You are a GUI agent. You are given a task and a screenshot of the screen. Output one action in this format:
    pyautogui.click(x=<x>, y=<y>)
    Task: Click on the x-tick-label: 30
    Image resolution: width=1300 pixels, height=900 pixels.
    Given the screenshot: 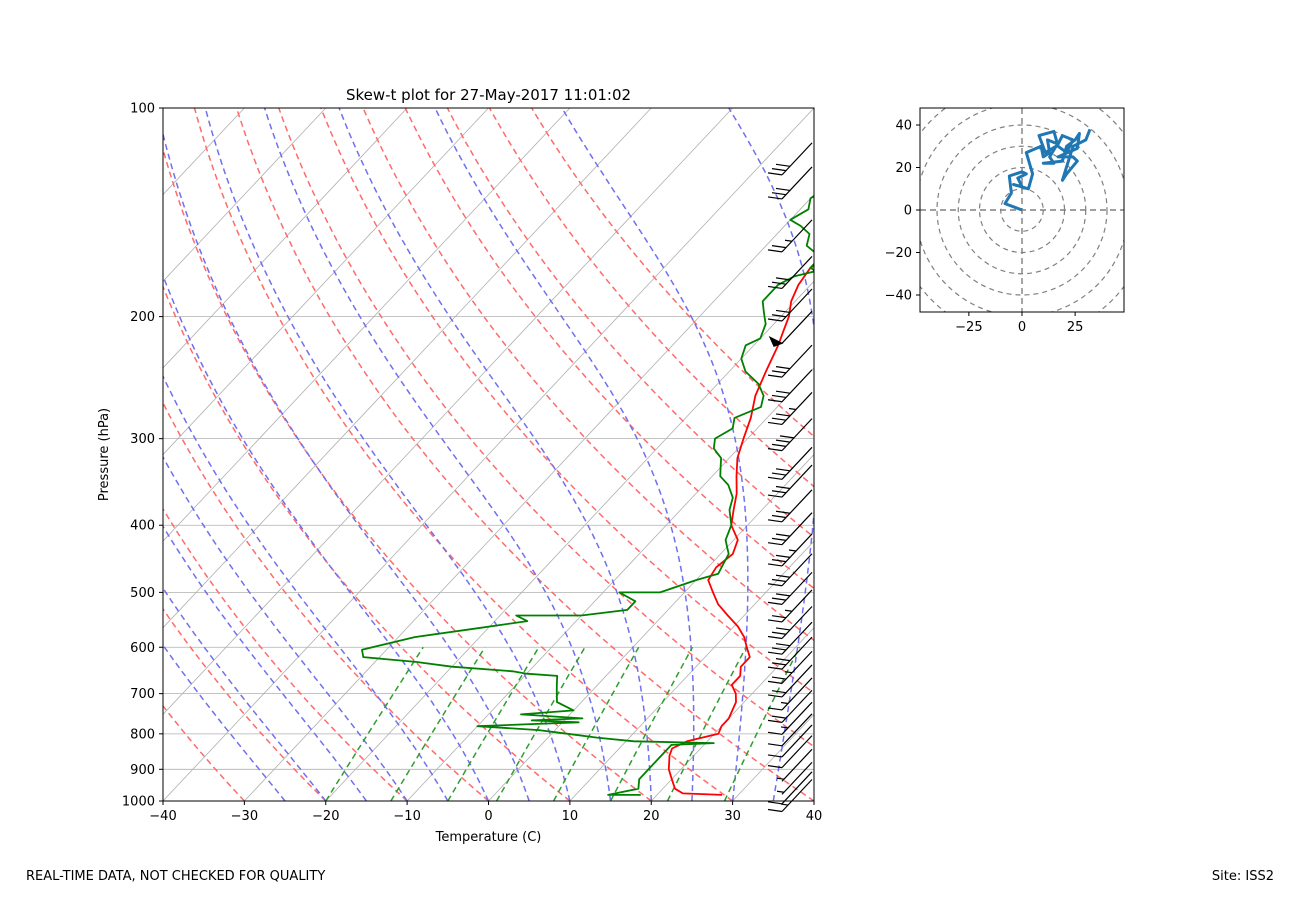 What is the action you would take?
    pyautogui.click(x=732, y=816)
    